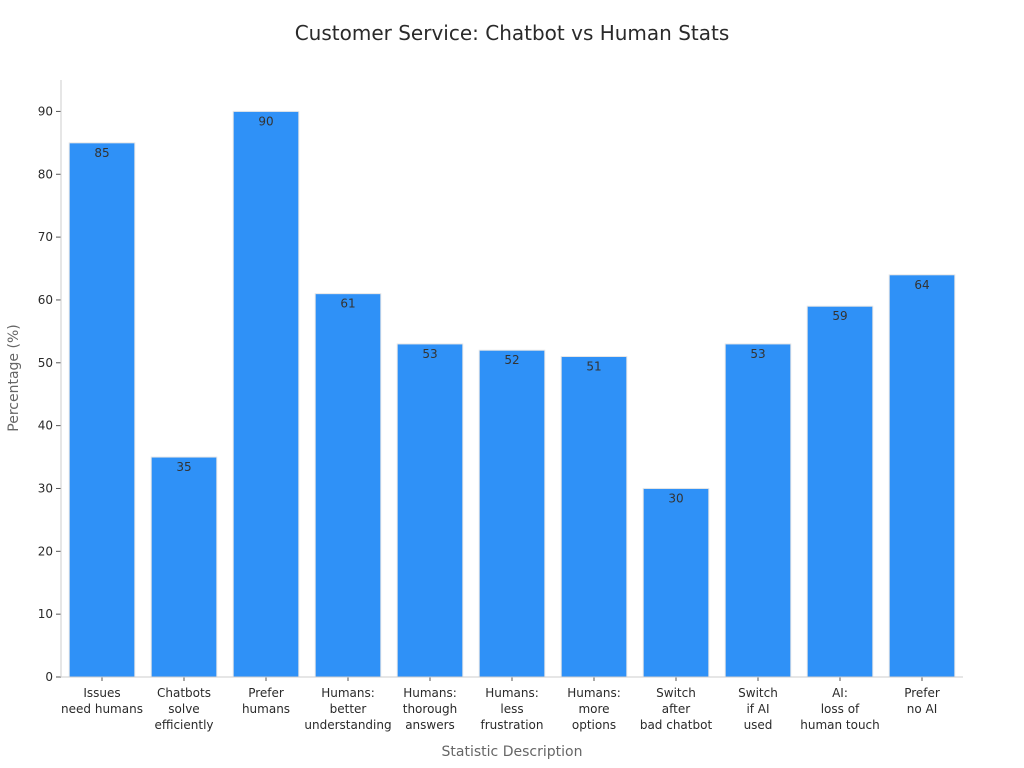  What do you see at coordinates (183, 725) in the screenshot?
I see `x-tick-label-line: efficiently` at bounding box center [183, 725].